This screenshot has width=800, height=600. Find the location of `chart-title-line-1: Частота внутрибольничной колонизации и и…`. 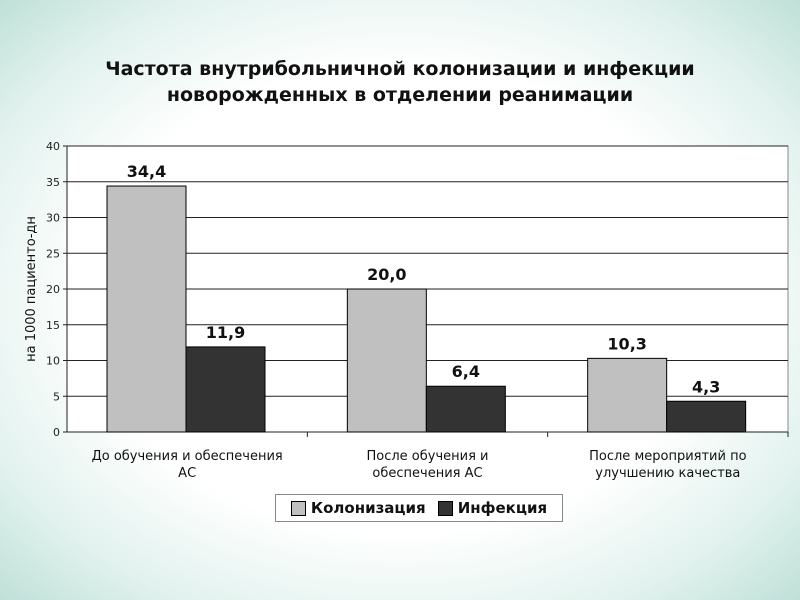

chart-title-line-1: Частота внутрибольничной колонизации и и… is located at coordinates (400, 69).